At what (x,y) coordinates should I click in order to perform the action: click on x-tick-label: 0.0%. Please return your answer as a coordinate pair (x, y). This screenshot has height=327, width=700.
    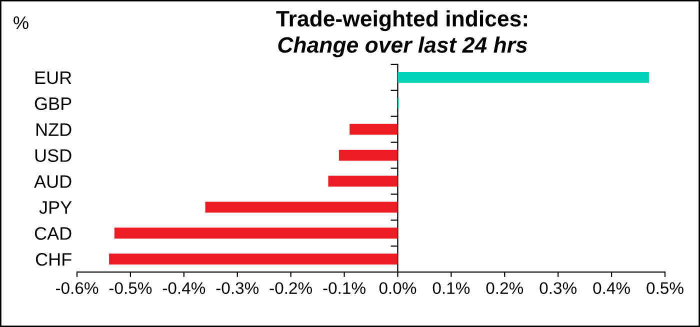
    Looking at the image, I should click on (397, 288).